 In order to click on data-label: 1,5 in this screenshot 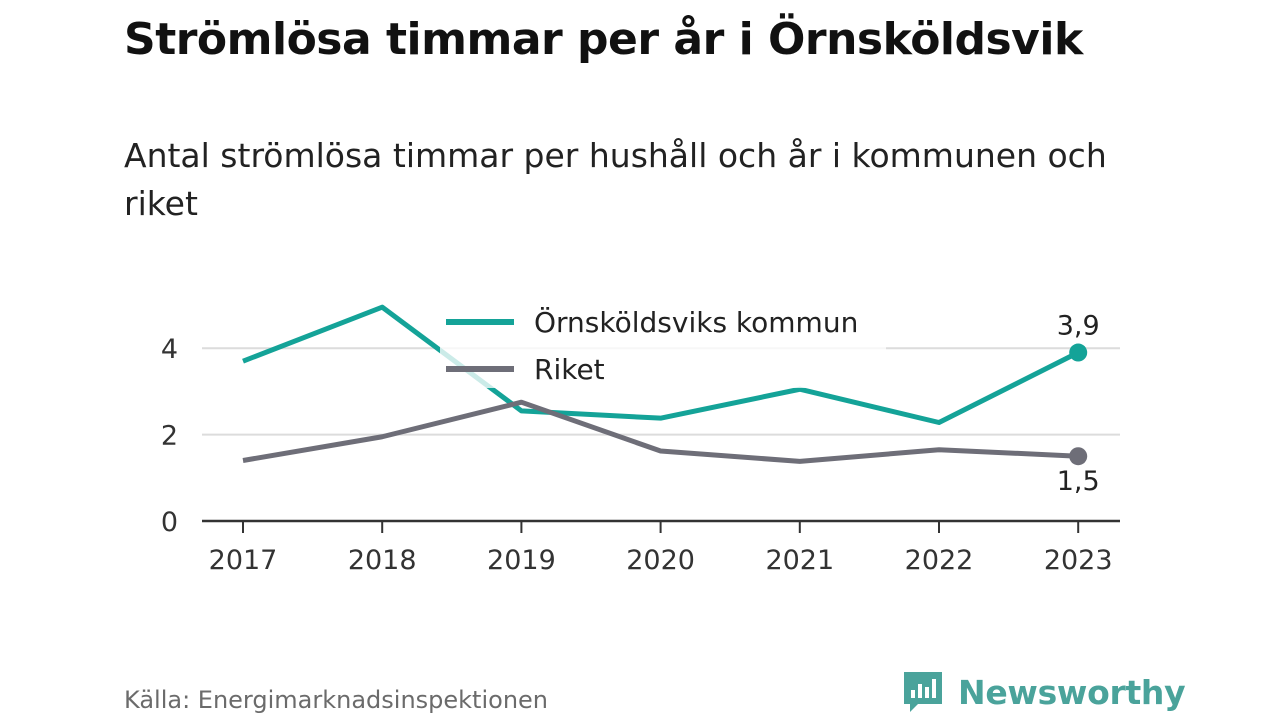, I will do `click(1078, 481)`.